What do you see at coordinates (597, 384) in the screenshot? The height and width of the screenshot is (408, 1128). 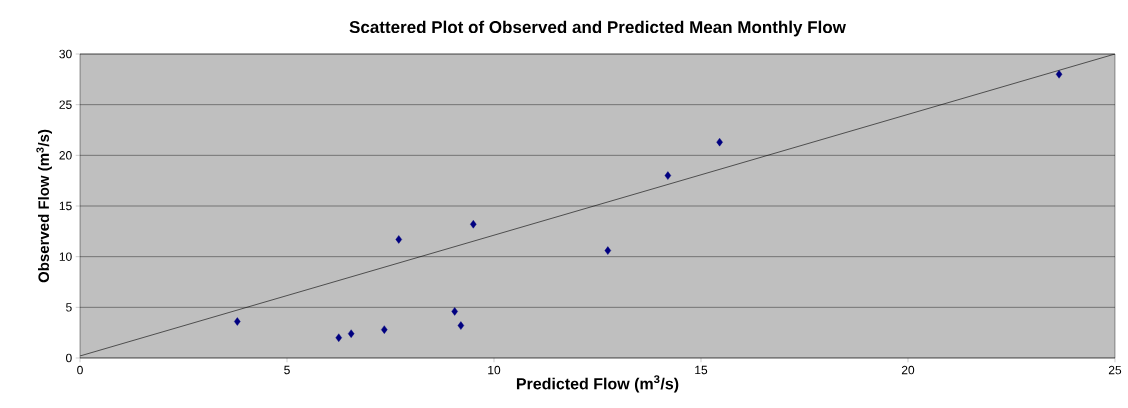 I see `x-axis-title: Predicted Flow (m$^{3}$/s)` at bounding box center [597, 384].